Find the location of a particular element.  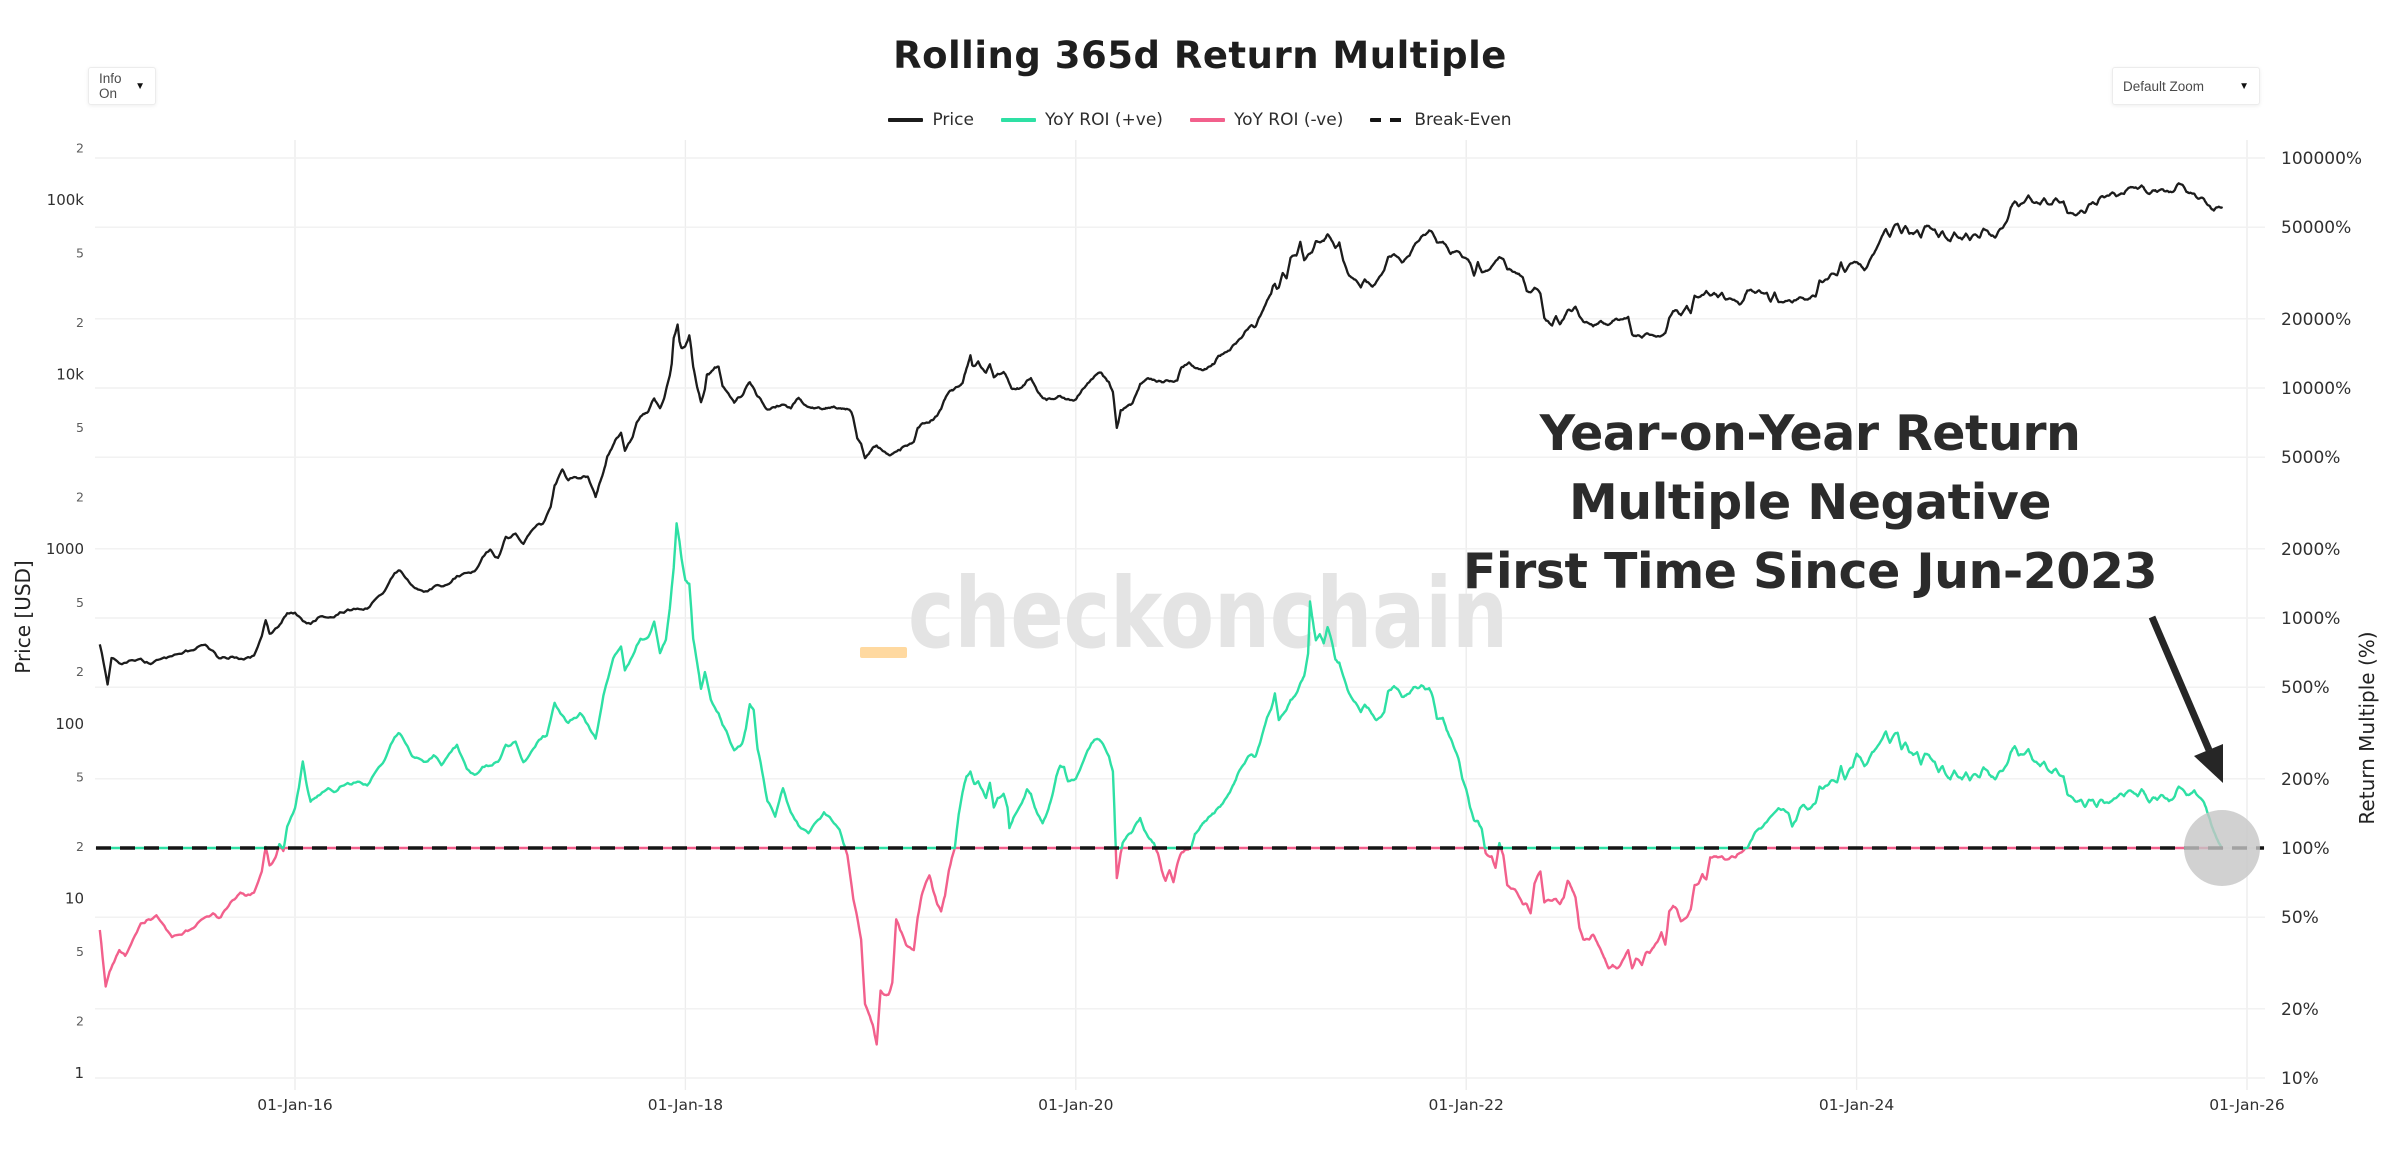

watermark: checkonchain is located at coordinates (1208, 613).